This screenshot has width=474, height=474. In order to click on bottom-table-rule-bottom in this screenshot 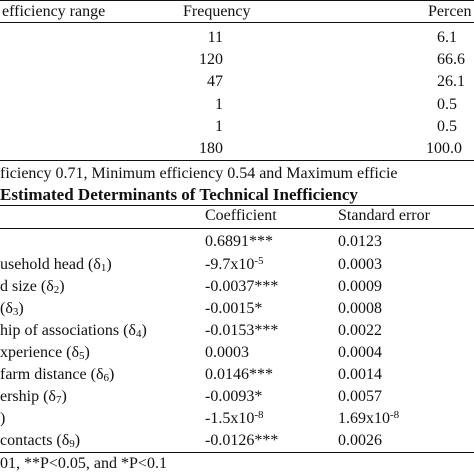, I will do `click(237, 452)`.